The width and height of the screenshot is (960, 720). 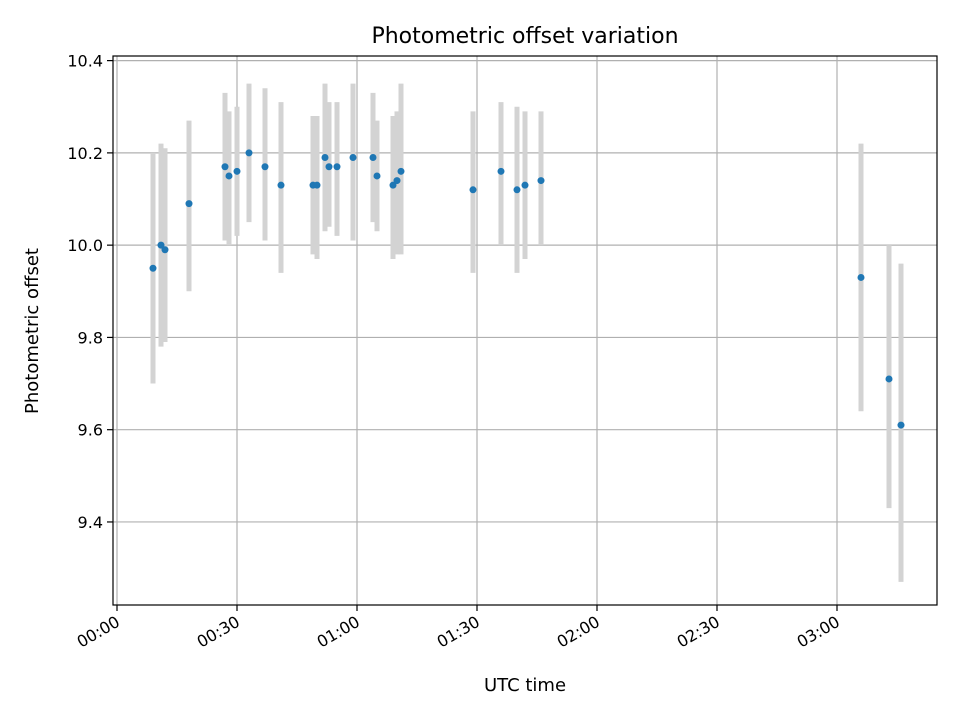 What do you see at coordinates (90, 337) in the screenshot?
I see `y-tick-label: 9.8` at bounding box center [90, 337].